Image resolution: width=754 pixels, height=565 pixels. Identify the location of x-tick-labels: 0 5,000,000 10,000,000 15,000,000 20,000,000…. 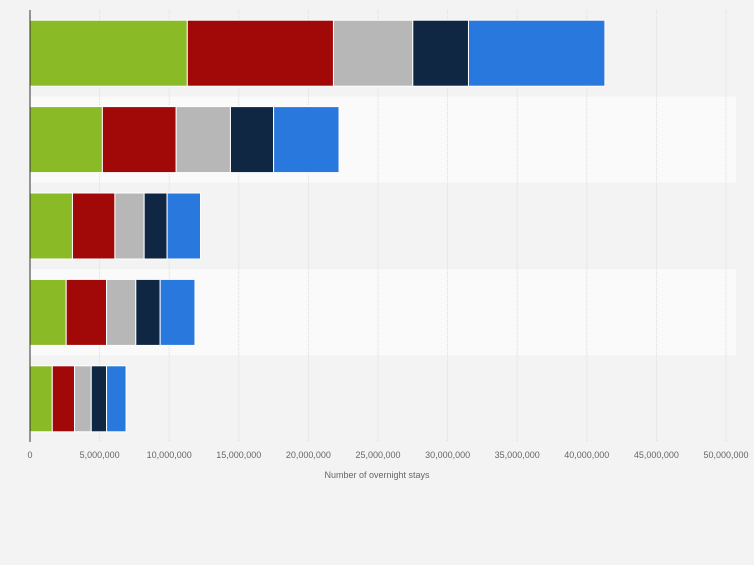
(387, 455).